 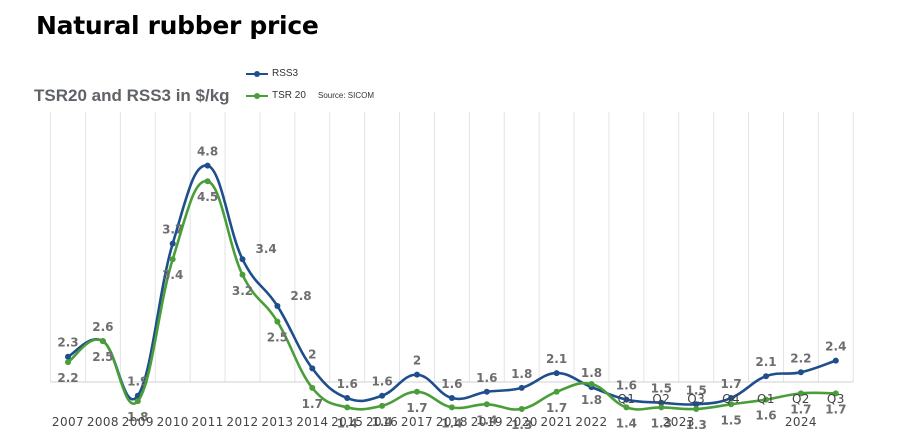 I want to click on data-label-tsr20: 1.6, so click(x=765, y=416).